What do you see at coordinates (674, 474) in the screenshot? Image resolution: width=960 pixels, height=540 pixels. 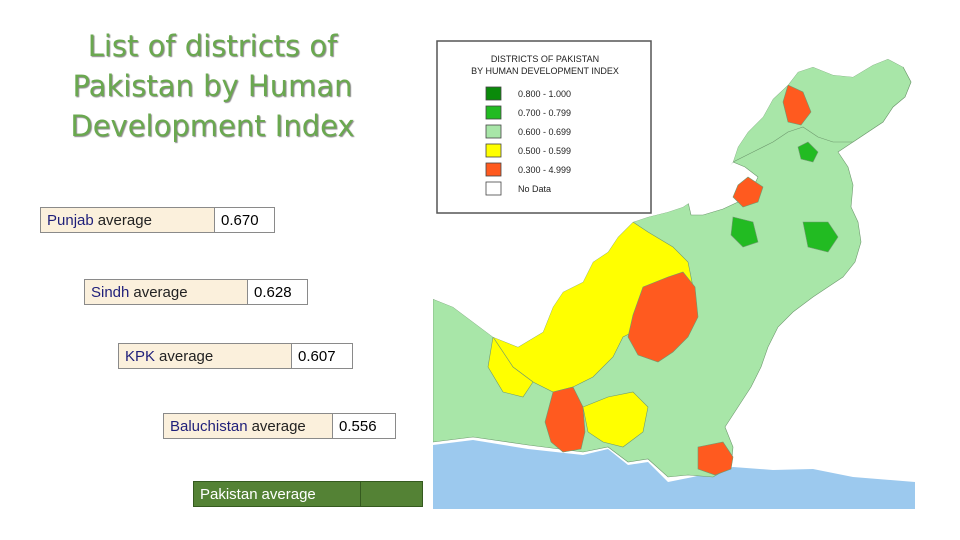 I see `arabian-sea` at bounding box center [674, 474].